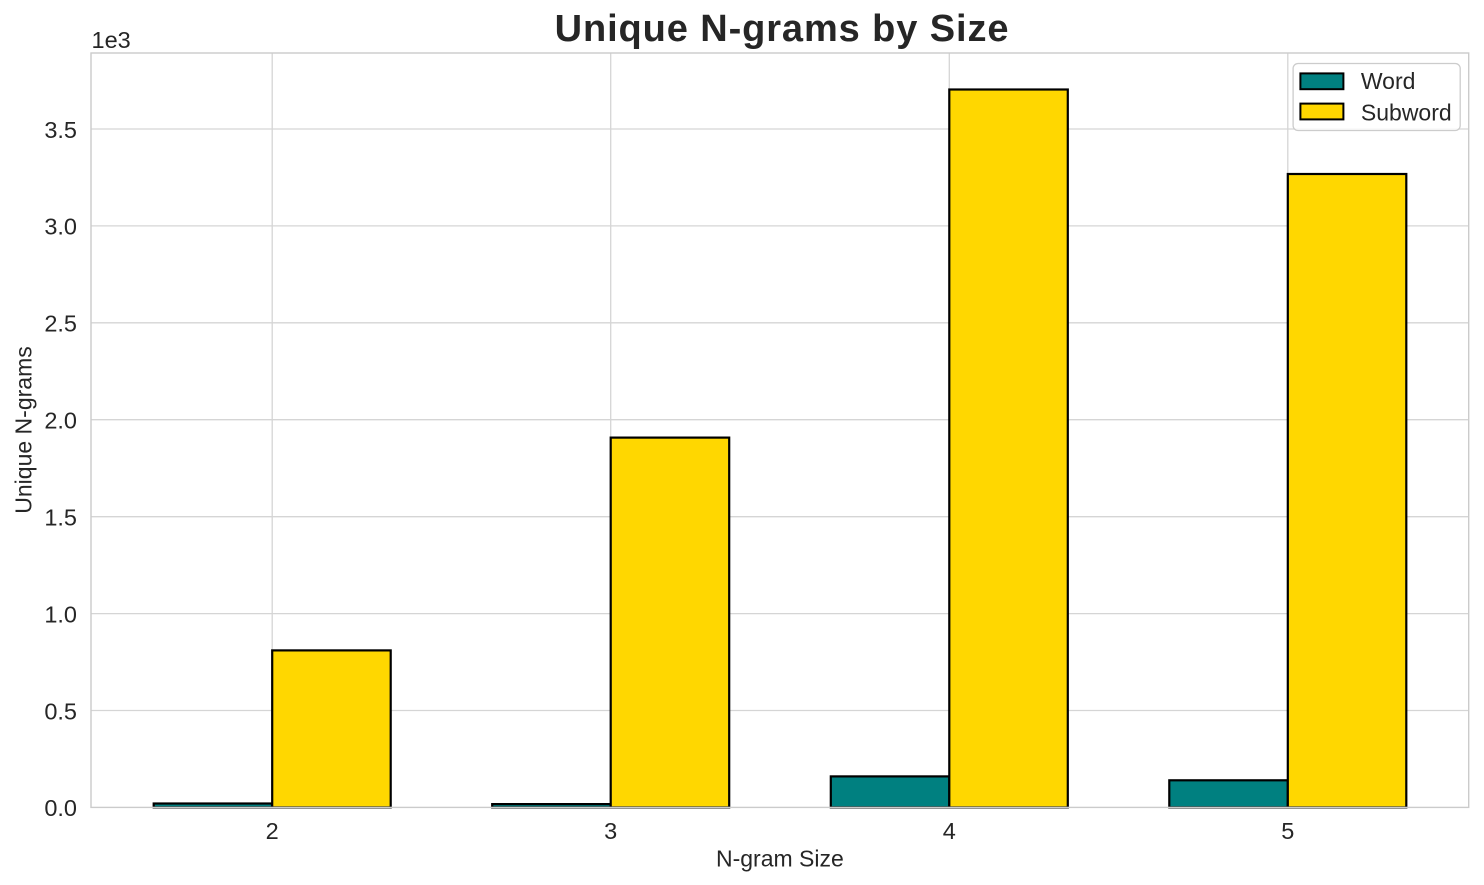 This screenshot has width=1484, height=885. I want to click on svg-text: 3, so click(610, 831).